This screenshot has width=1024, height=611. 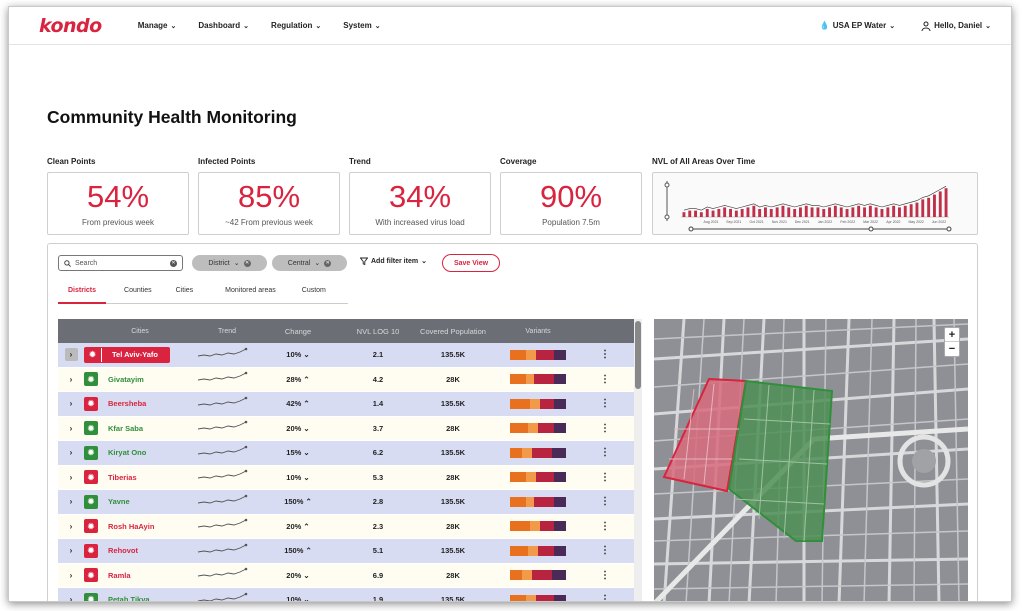 What do you see at coordinates (140, 526) in the screenshot?
I see `city-cell: ✹ Rosh HaAyin` at bounding box center [140, 526].